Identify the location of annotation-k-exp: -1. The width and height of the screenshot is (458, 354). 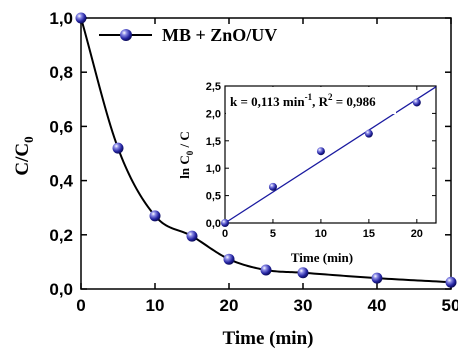
(309, 97).